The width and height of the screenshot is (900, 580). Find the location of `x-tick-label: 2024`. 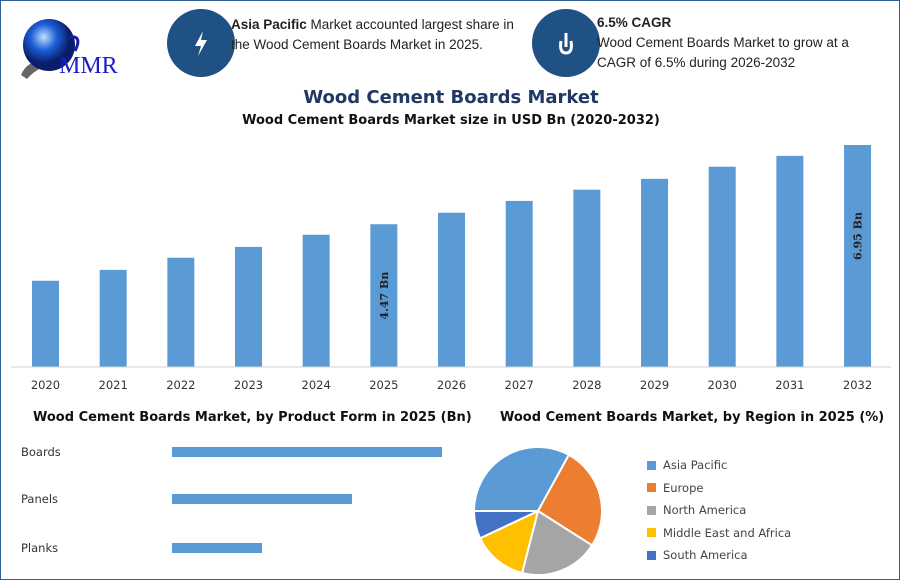

x-tick-label: 2024 is located at coordinates (316, 385).